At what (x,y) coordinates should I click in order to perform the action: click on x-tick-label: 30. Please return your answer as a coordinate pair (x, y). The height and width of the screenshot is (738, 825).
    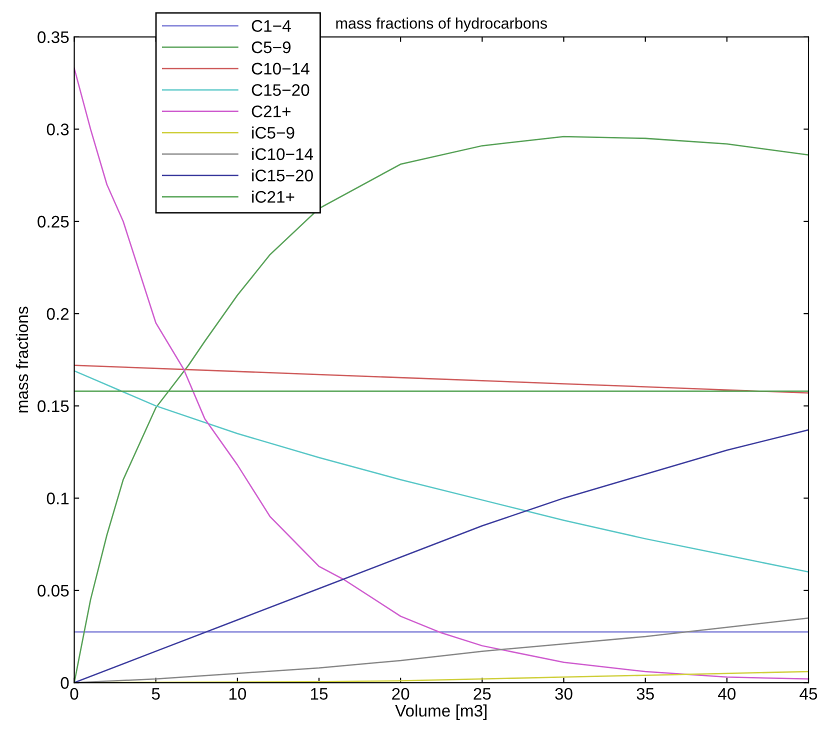
    Looking at the image, I should click on (563, 694).